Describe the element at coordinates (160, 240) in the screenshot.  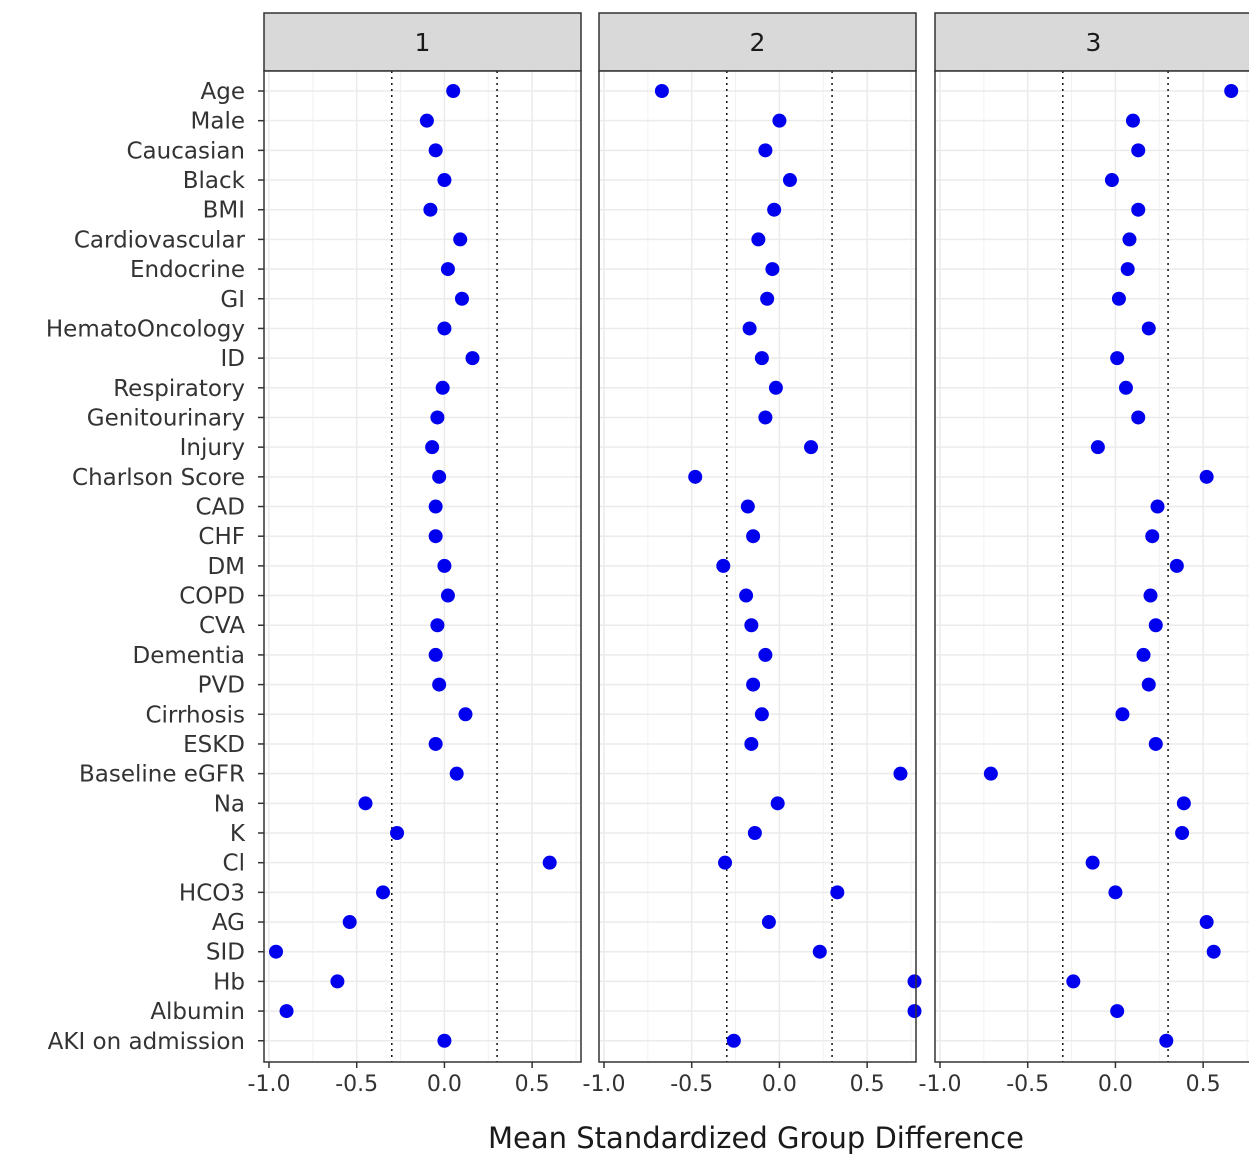
I see `y-category-label: Cardiovascular` at that location.